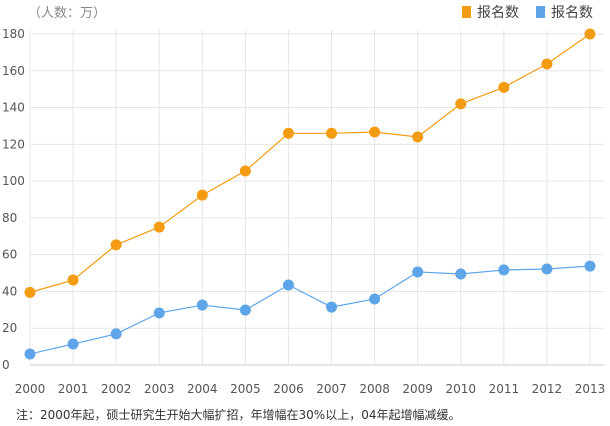 This screenshot has width=610, height=426. I want to click on y-tick-label: 20, so click(9, 328).